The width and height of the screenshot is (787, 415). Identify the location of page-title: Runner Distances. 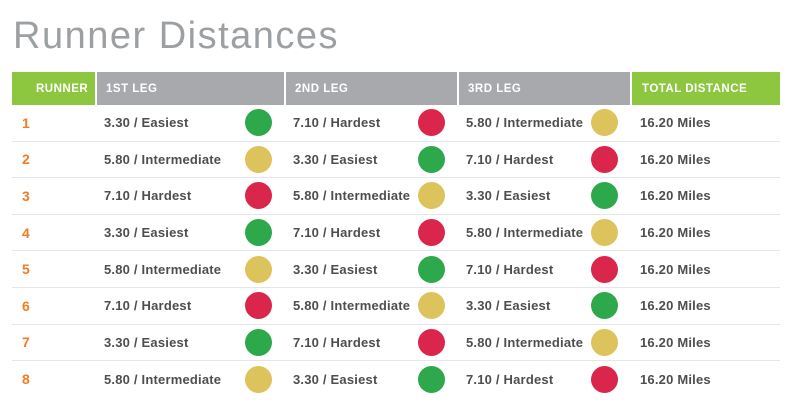
(176, 36).